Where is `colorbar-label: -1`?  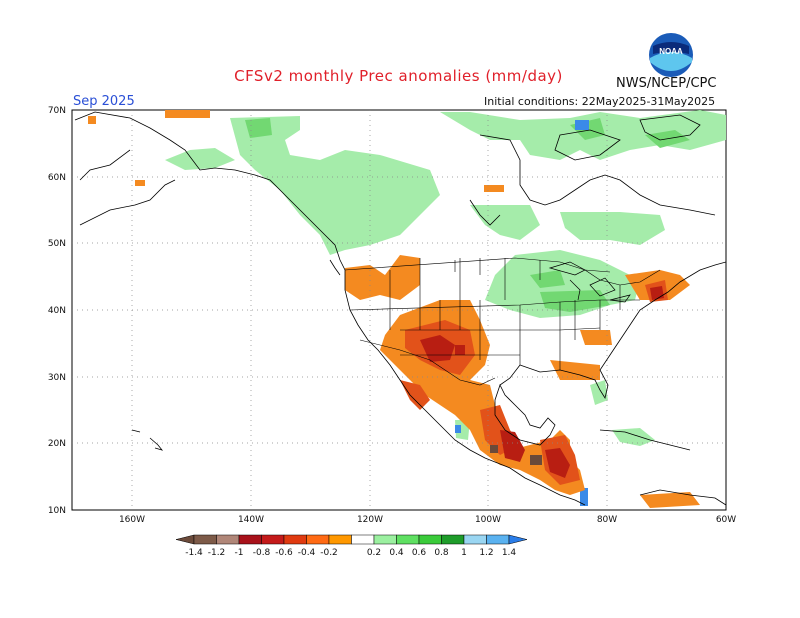
colorbar-label: -1 is located at coordinates (239, 553).